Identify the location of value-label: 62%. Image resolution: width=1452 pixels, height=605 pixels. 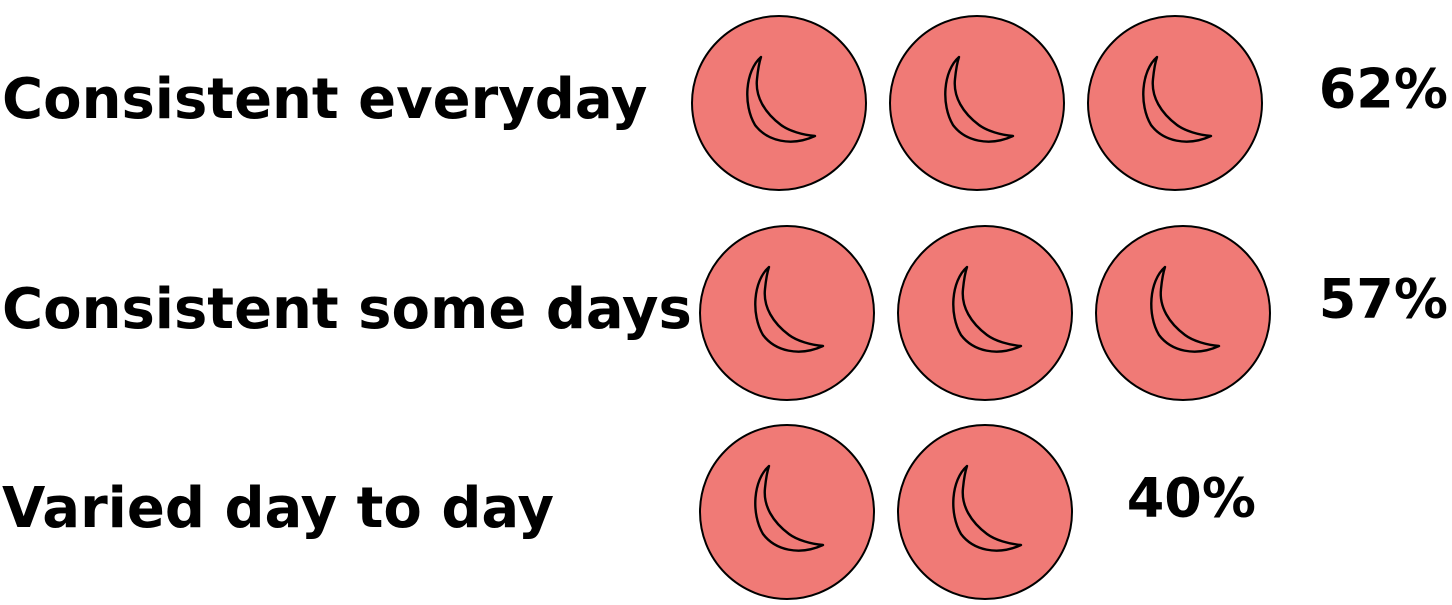
(1383, 89).